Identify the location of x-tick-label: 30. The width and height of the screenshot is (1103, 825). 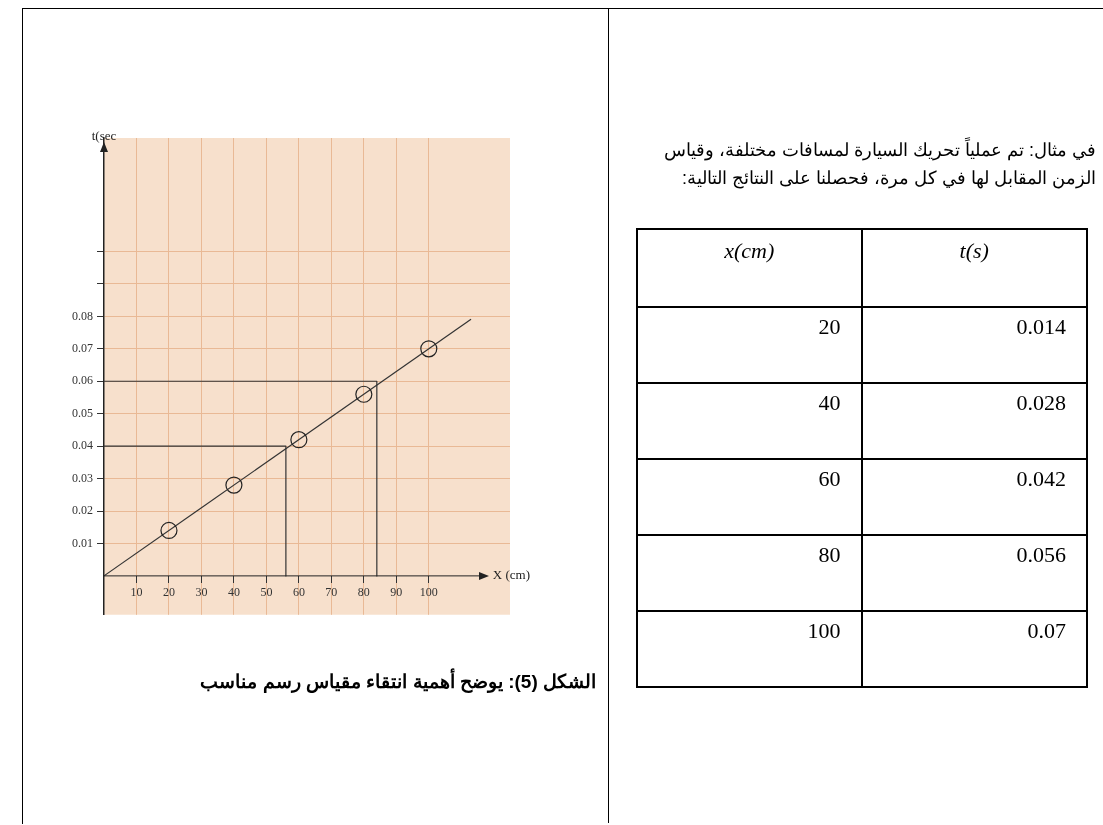
(201, 592).